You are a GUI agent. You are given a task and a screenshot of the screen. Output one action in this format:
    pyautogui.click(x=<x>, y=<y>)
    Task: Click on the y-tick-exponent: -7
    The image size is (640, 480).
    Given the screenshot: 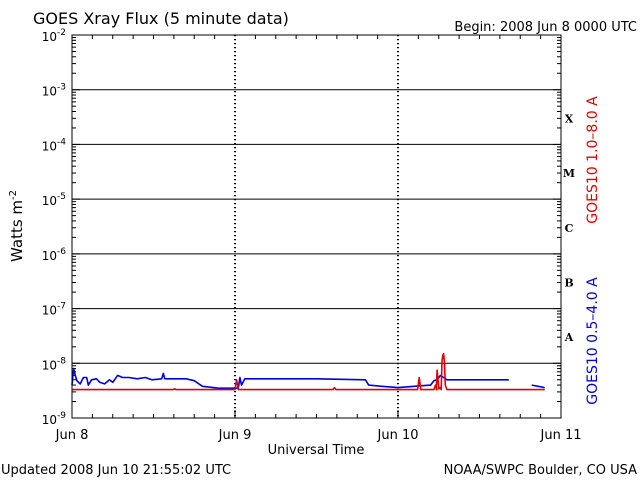 What is the action you would take?
    pyautogui.click(x=61, y=307)
    